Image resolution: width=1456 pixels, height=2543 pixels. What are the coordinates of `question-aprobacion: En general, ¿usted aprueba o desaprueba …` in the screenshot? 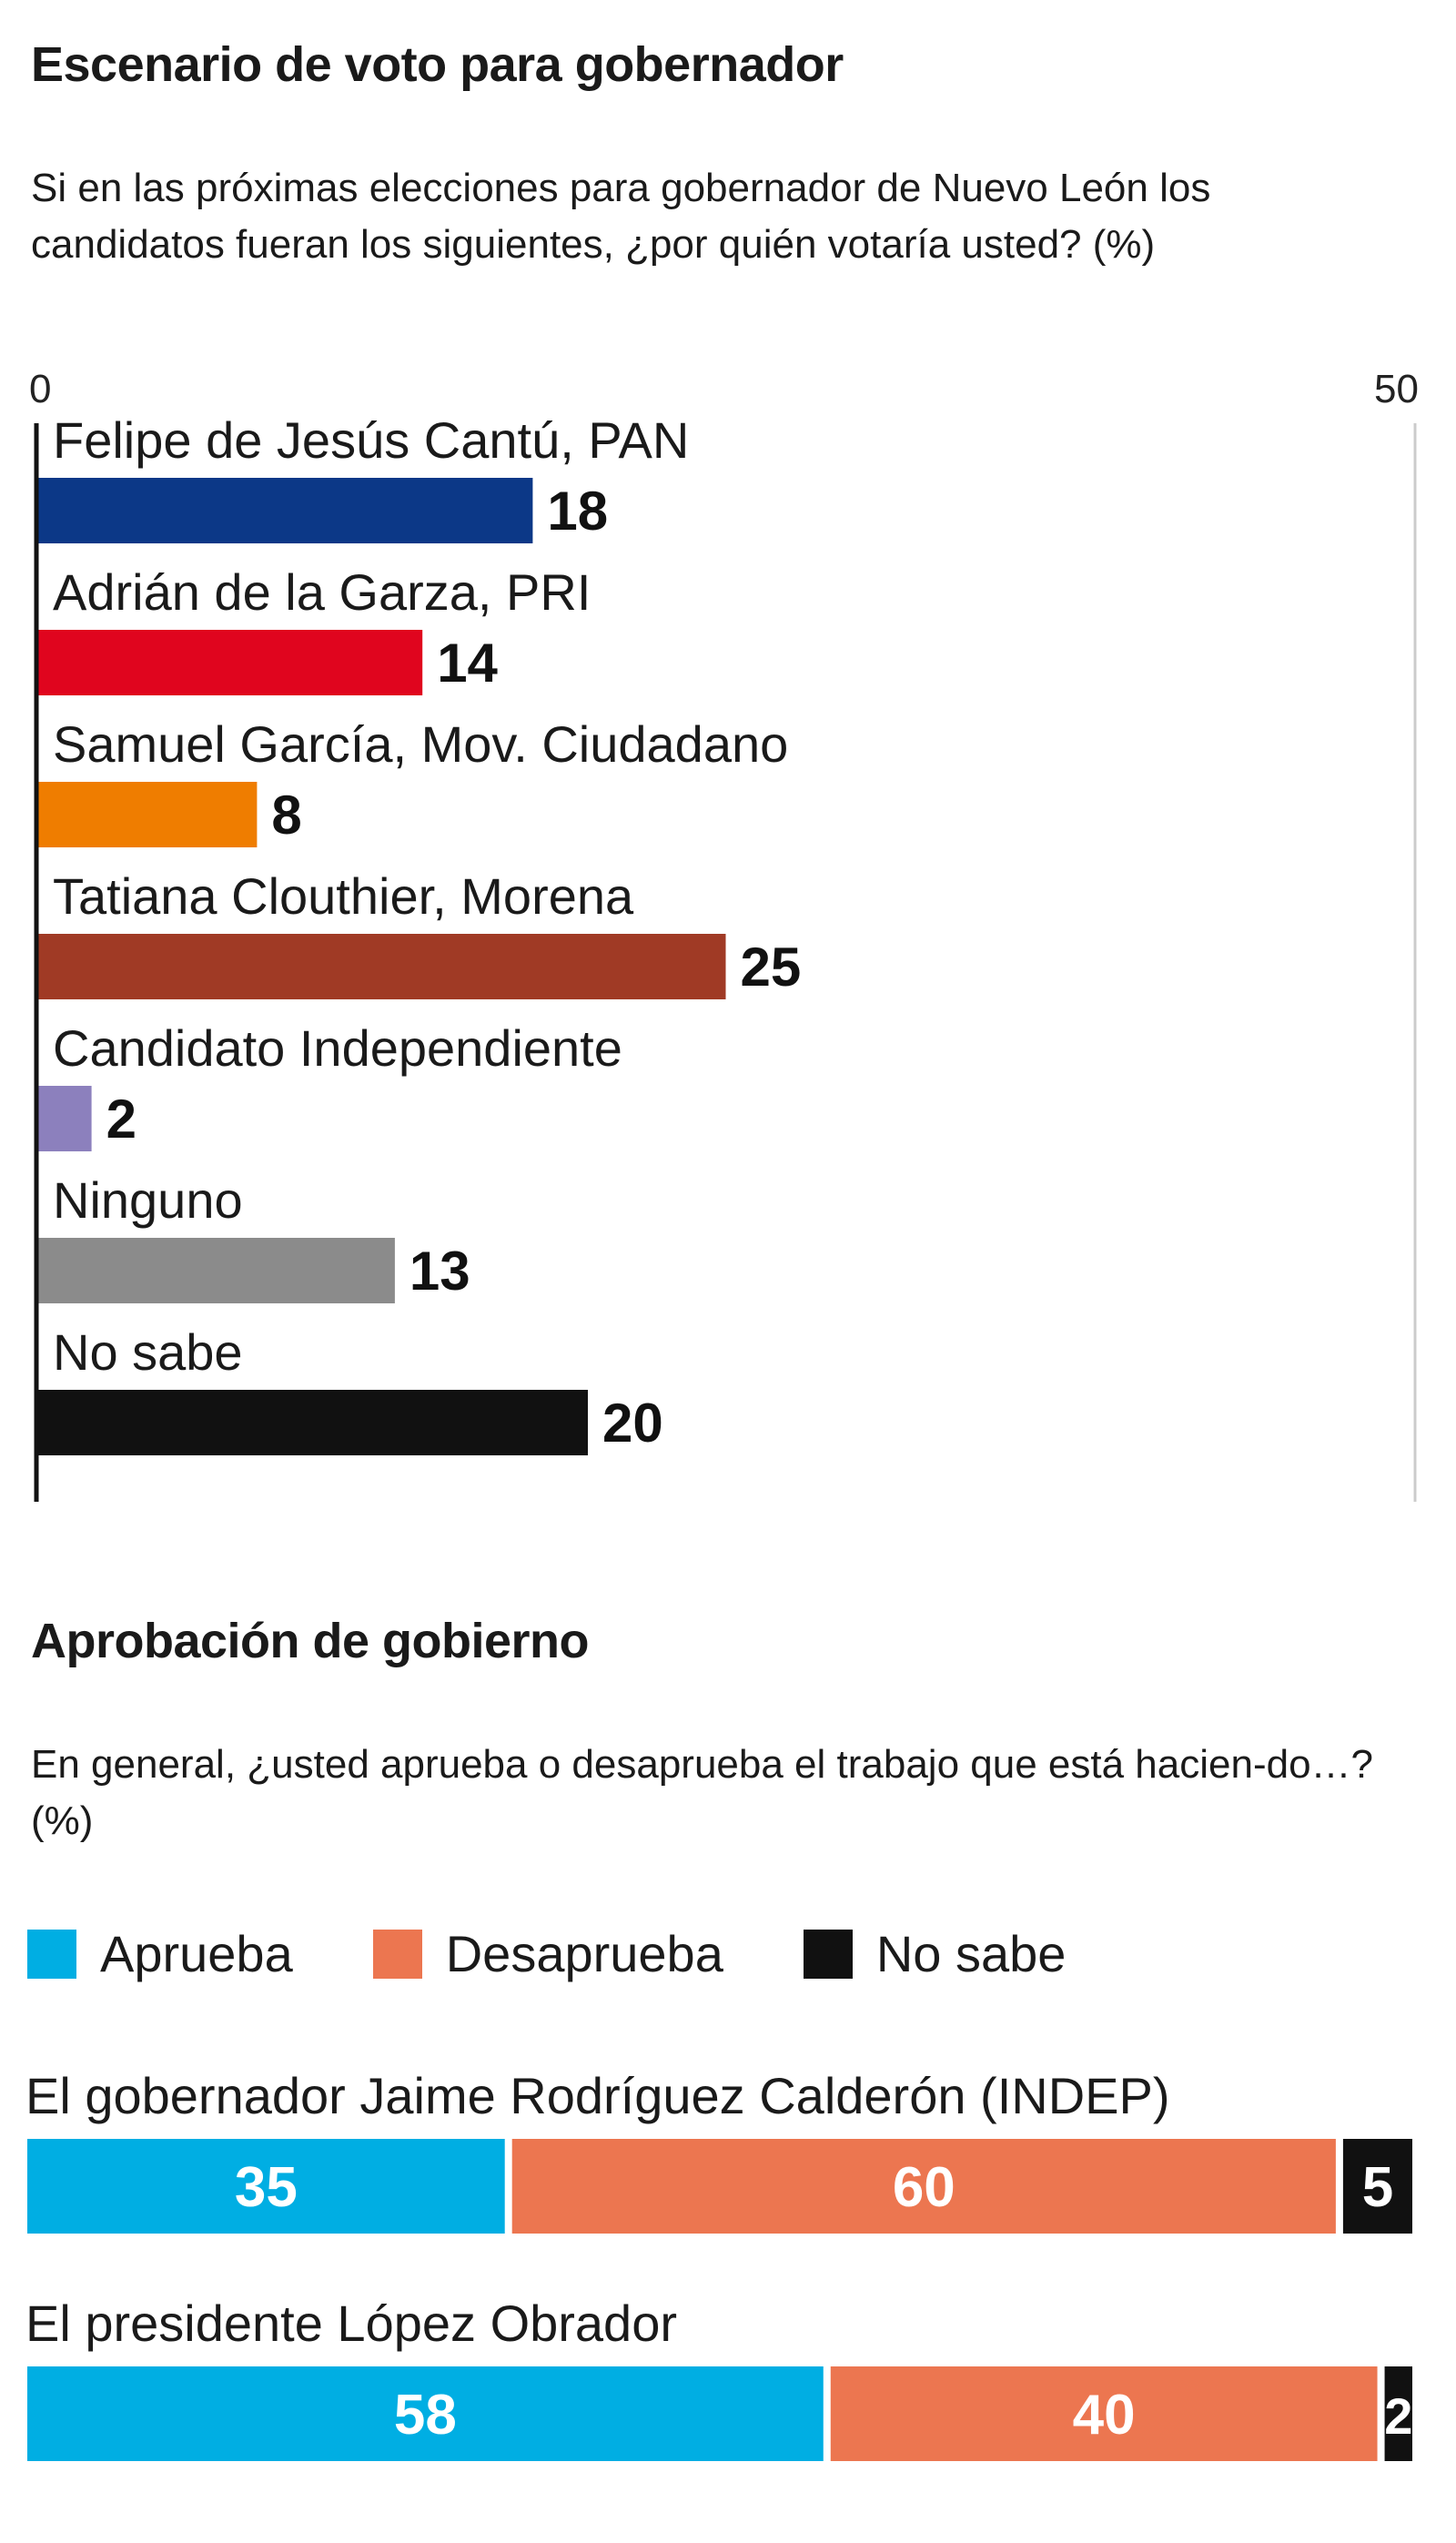 It's located at (703, 1792).